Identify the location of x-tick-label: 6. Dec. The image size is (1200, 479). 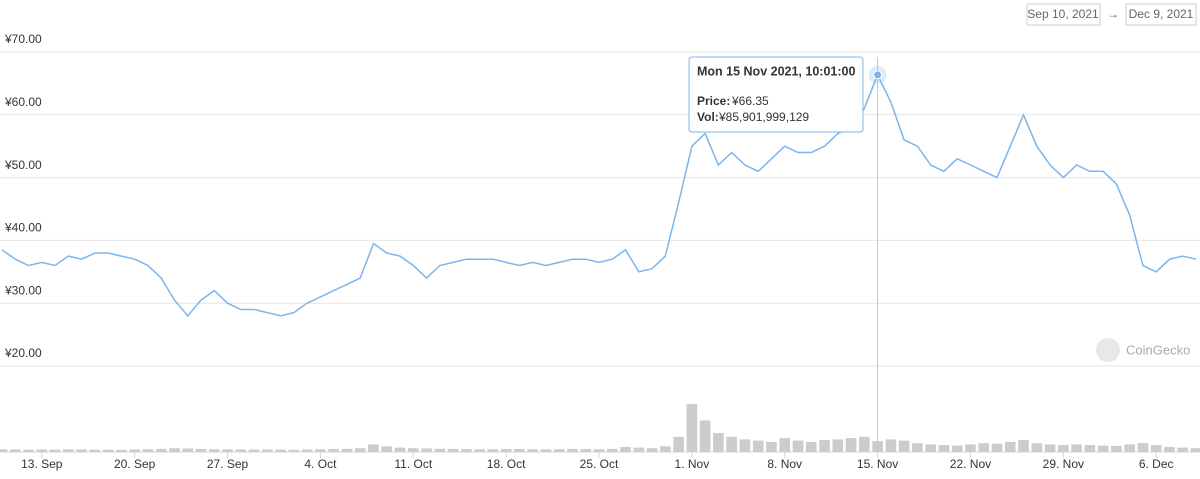
(1156, 464).